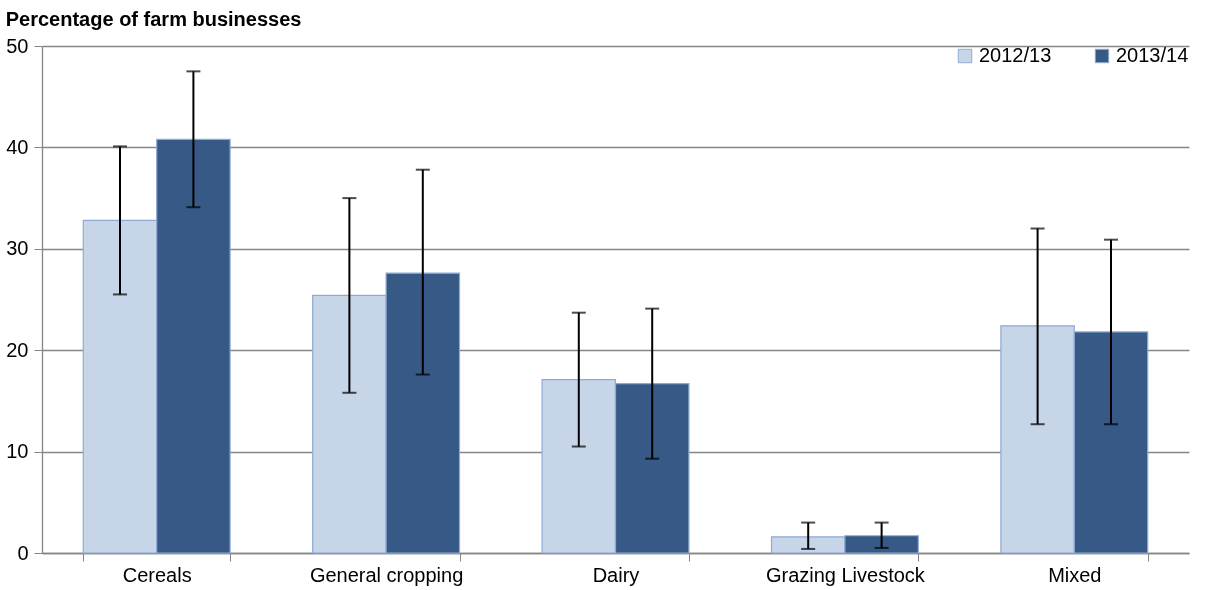  I want to click on legend-label: 2012/13, so click(1015, 55).